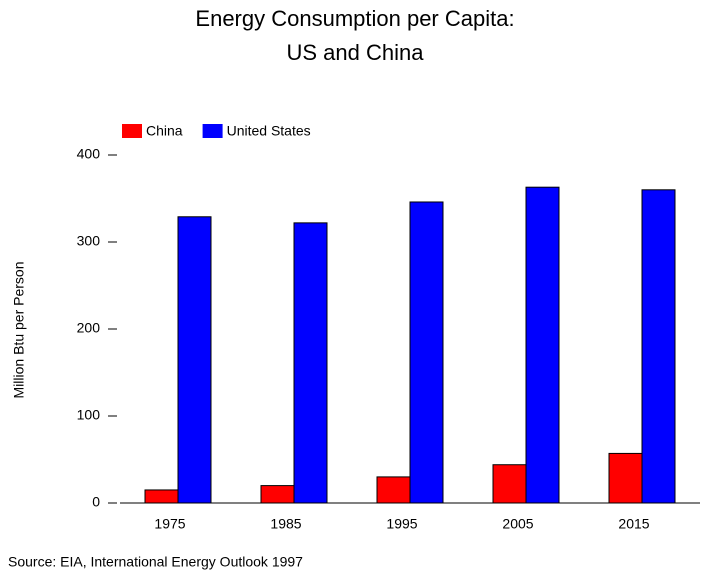  I want to click on x-tick-label: 1995, so click(401, 524).